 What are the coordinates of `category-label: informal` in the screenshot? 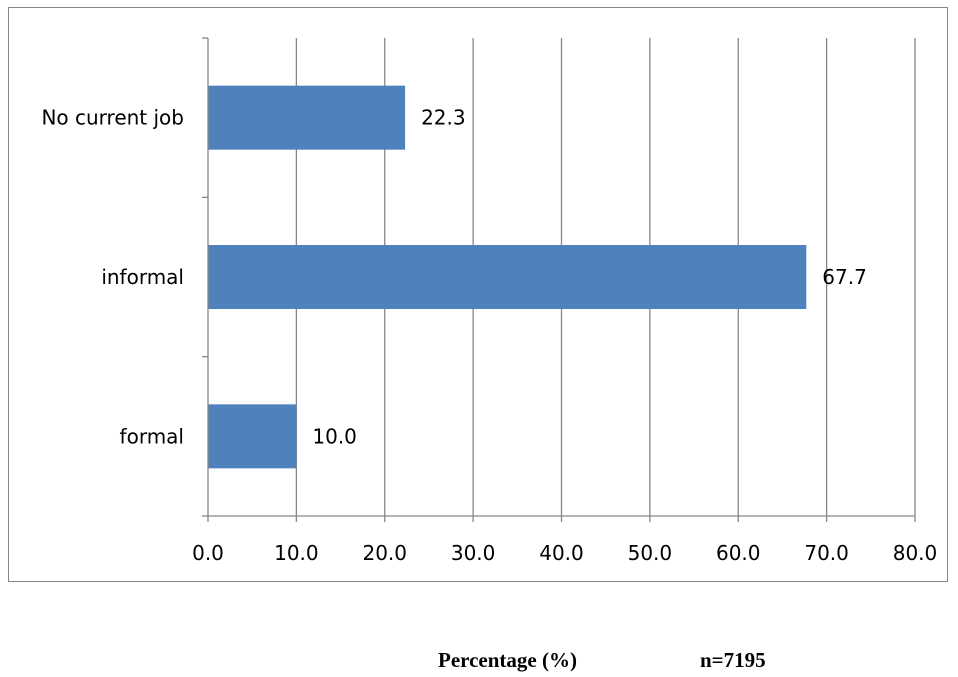 It's located at (142, 277).